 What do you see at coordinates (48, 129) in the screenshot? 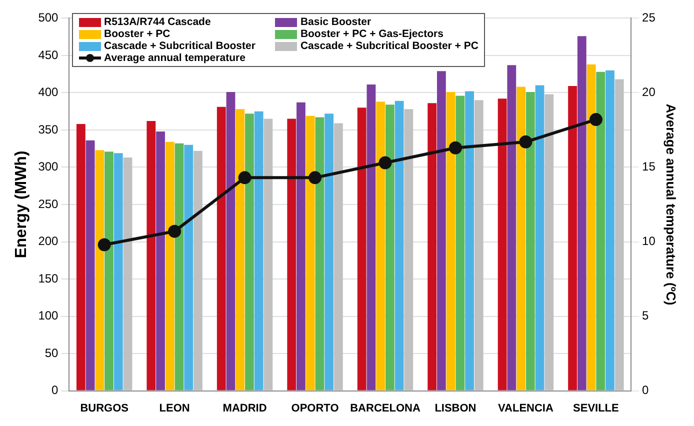
I see `y-tick-label: 350` at bounding box center [48, 129].